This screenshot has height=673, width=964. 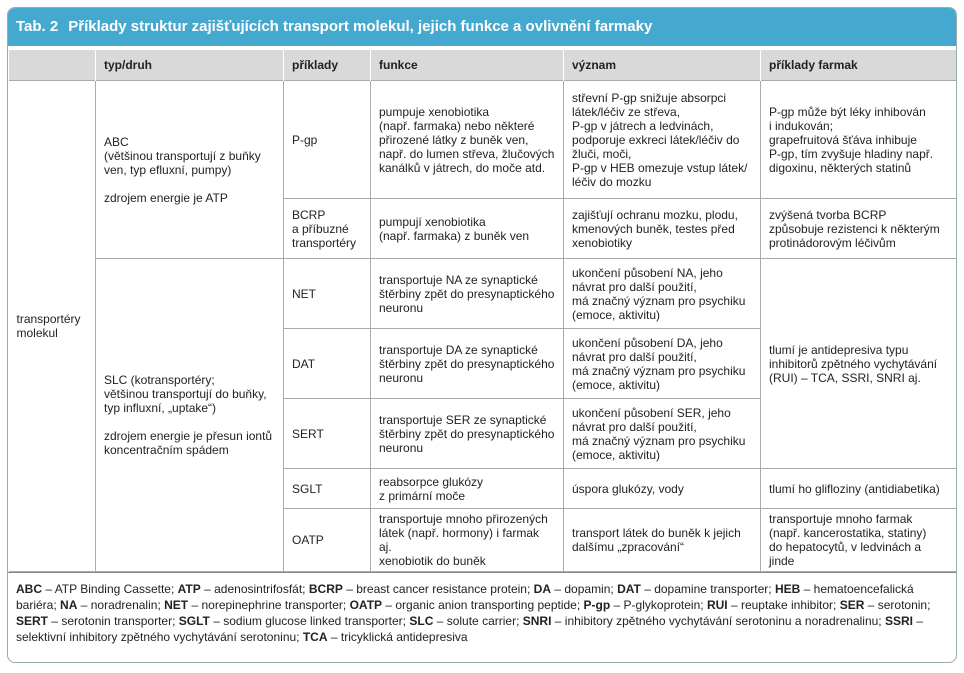 I want to click on text-line: P-gp v játrech a ledvinách,, so click(x=643, y=125).